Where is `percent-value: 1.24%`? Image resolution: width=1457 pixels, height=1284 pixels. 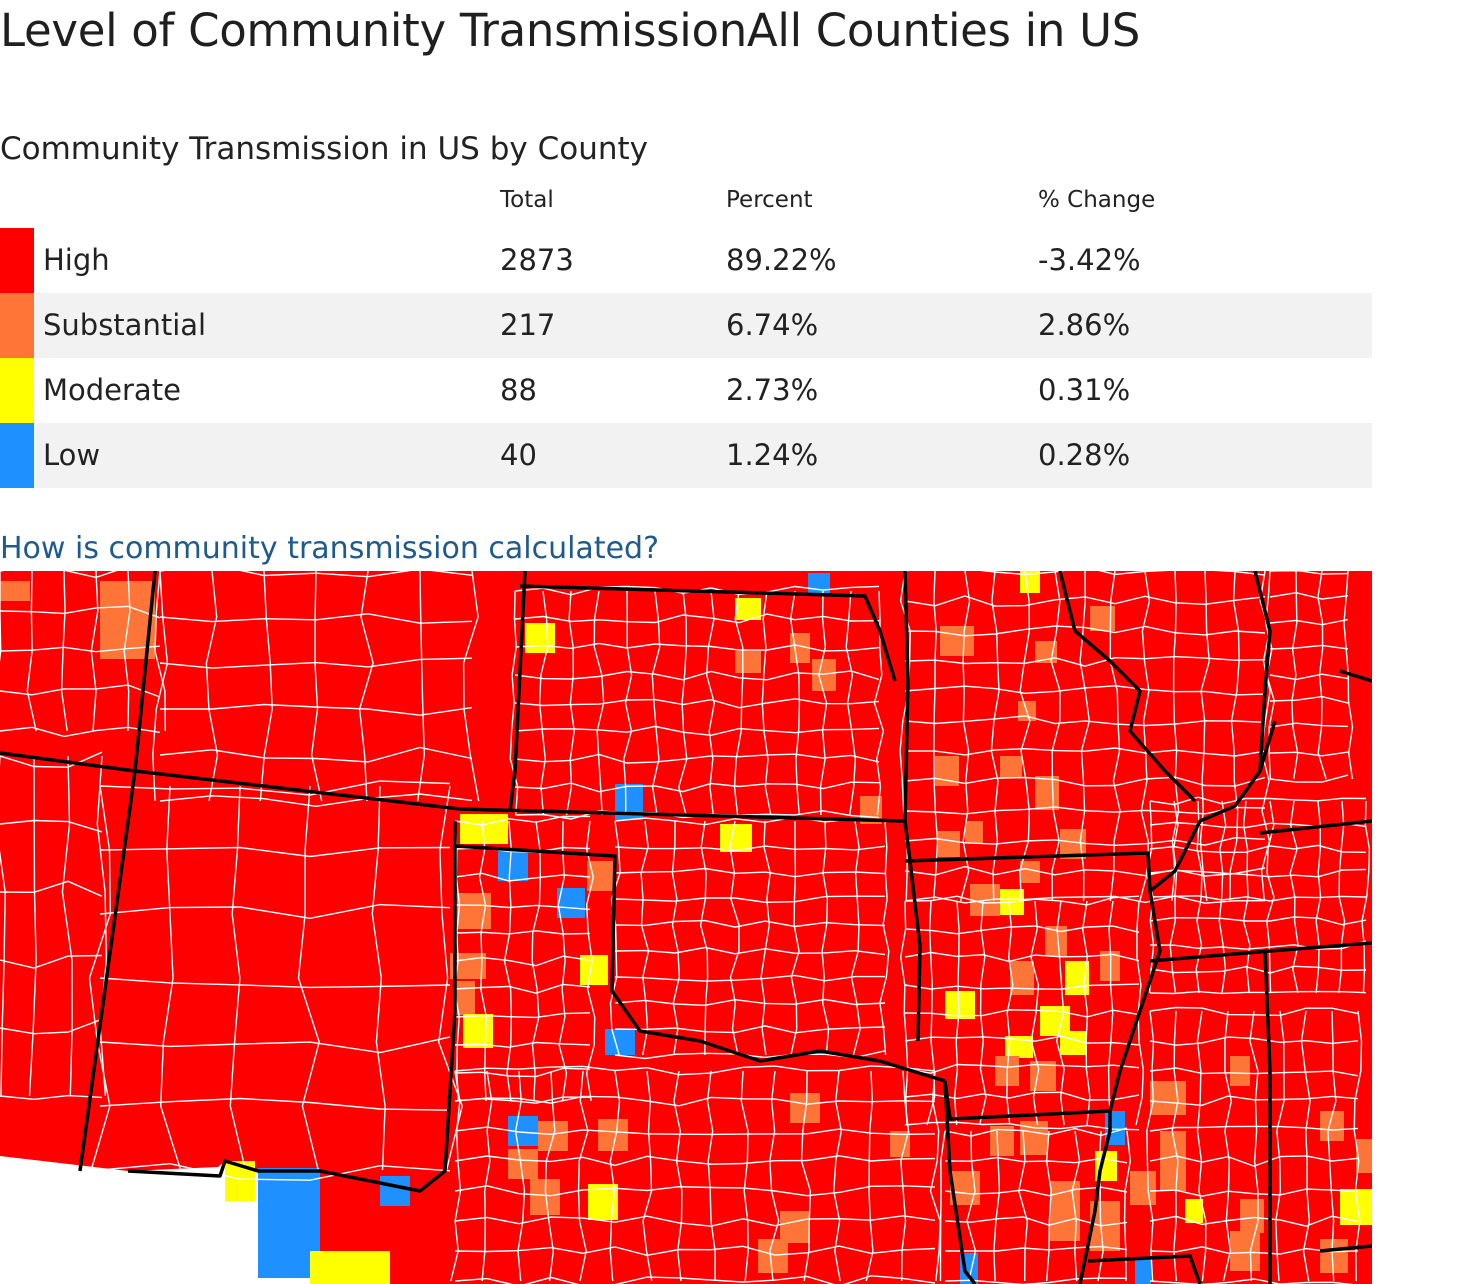 percent-value: 1.24% is located at coordinates (772, 455).